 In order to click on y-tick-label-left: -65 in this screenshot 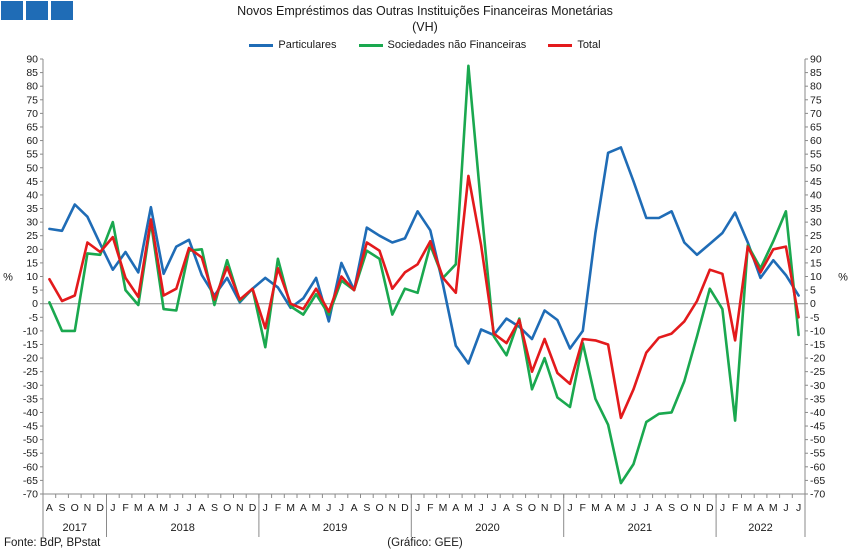, I will do `click(30, 481)`.